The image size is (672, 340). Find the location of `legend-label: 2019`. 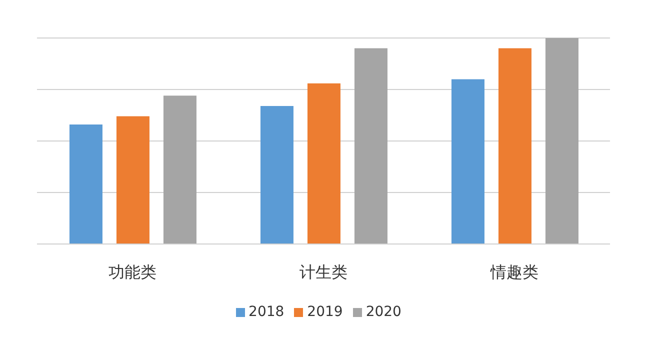

legend-label: 2019 is located at coordinates (325, 312).